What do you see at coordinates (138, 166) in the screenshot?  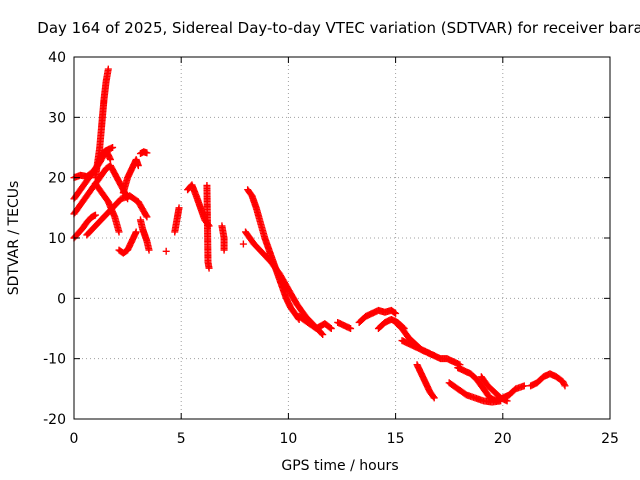 I see `arc-9-point` at bounding box center [138, 166].